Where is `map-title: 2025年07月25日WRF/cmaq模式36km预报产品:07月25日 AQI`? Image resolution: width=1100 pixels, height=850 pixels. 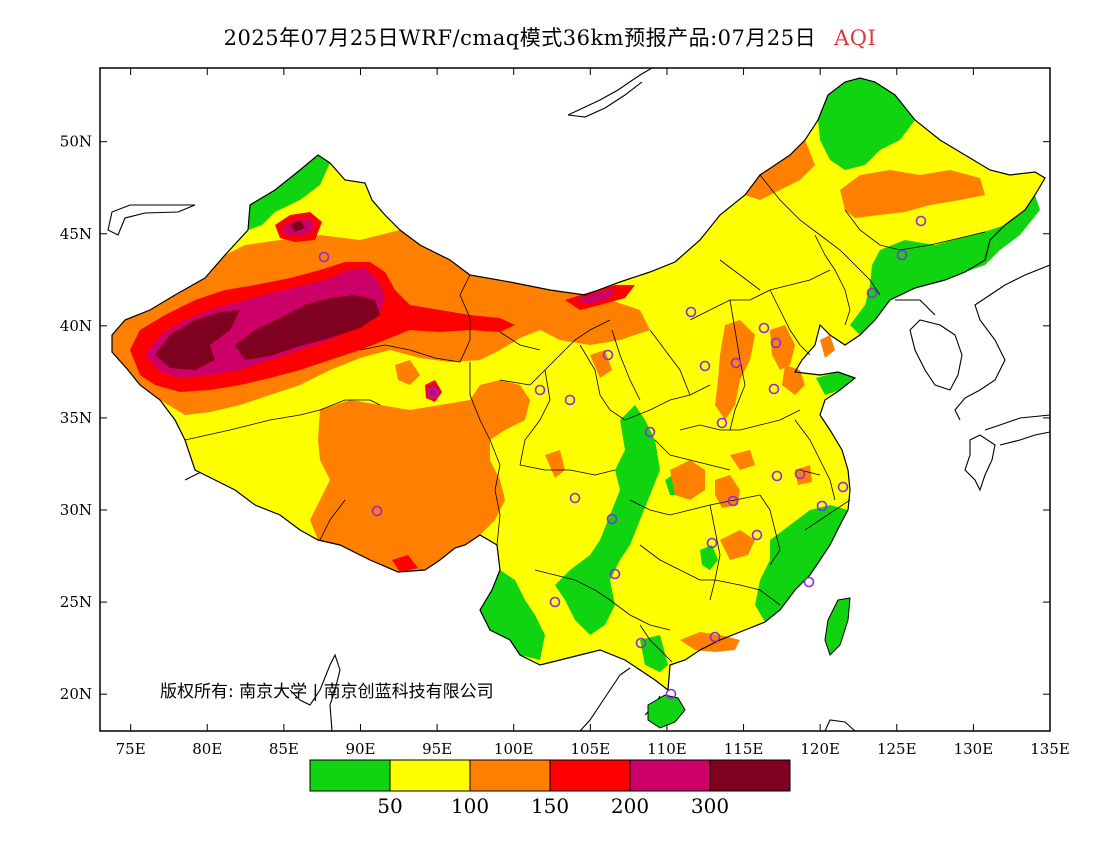 map-title: 2025年07月25日WRF/cmaq模式36km预报产品:07月25日 AQI is located at coordinates (550, 37).